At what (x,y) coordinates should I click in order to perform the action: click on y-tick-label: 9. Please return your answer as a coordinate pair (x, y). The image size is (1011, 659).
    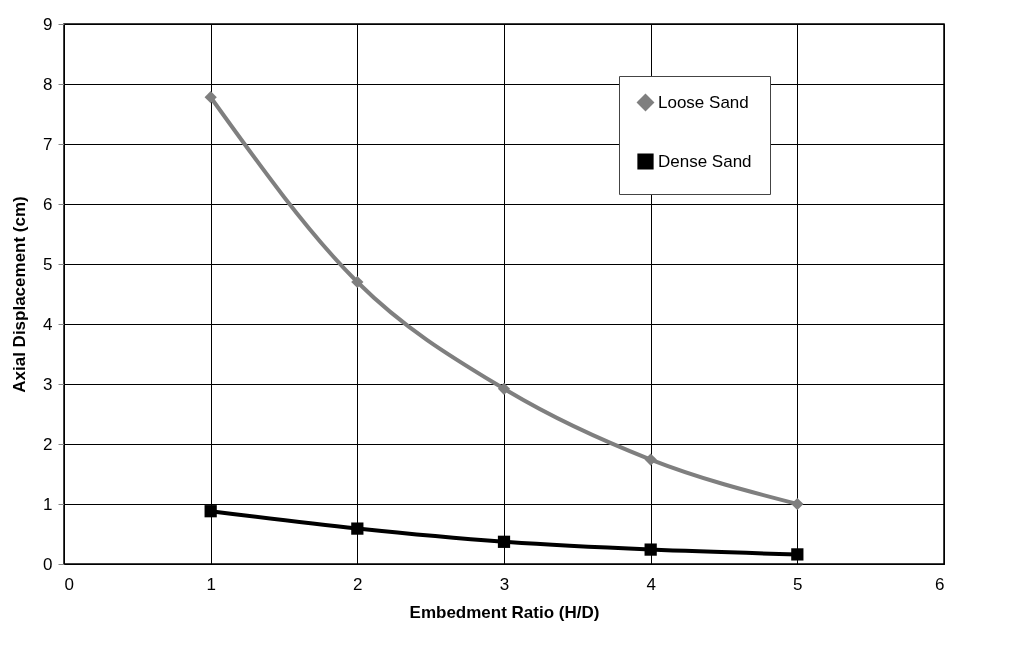
    Looking at the image, I should click on (48, 24).